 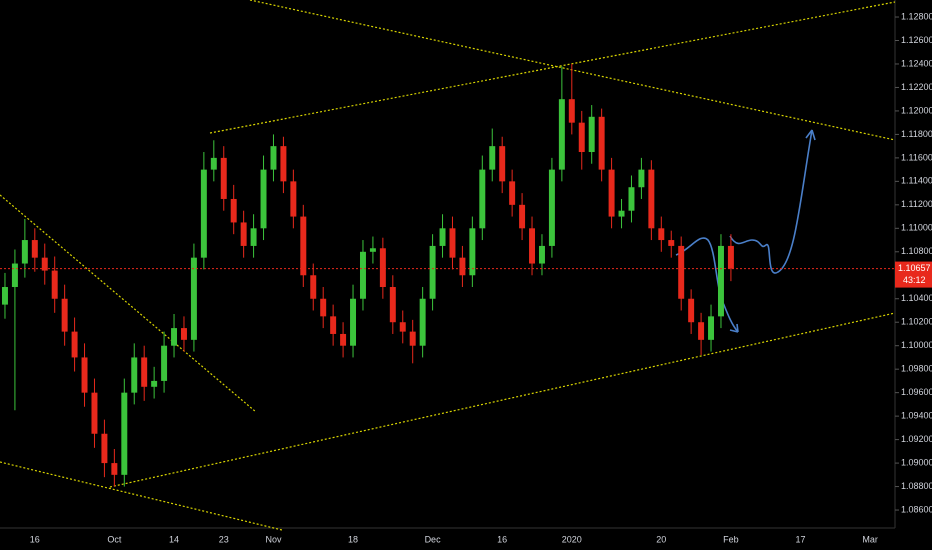 I want to click on y-tick-label: 1.09400, so click(x=916, y=416).